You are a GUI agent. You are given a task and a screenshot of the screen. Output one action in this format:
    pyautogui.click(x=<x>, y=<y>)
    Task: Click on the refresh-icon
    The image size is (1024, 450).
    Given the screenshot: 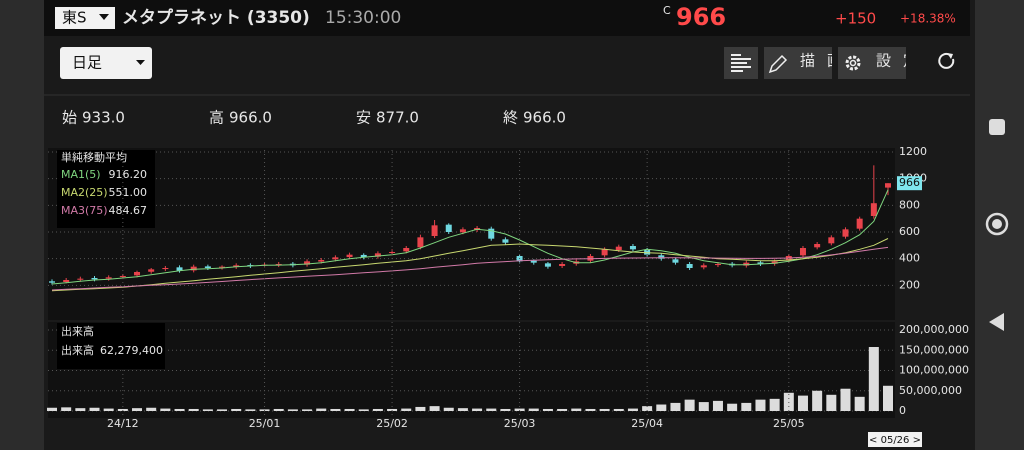 What is the action you would take?
    pyautogui.click(x=946, y=60)
    